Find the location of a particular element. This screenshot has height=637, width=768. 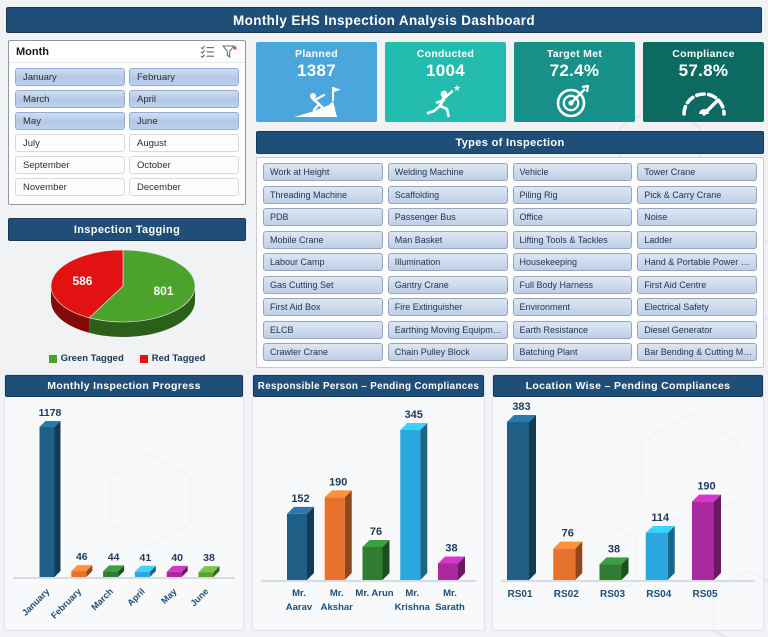

type-button: Scaffolding is located at coordinates (447, 194).